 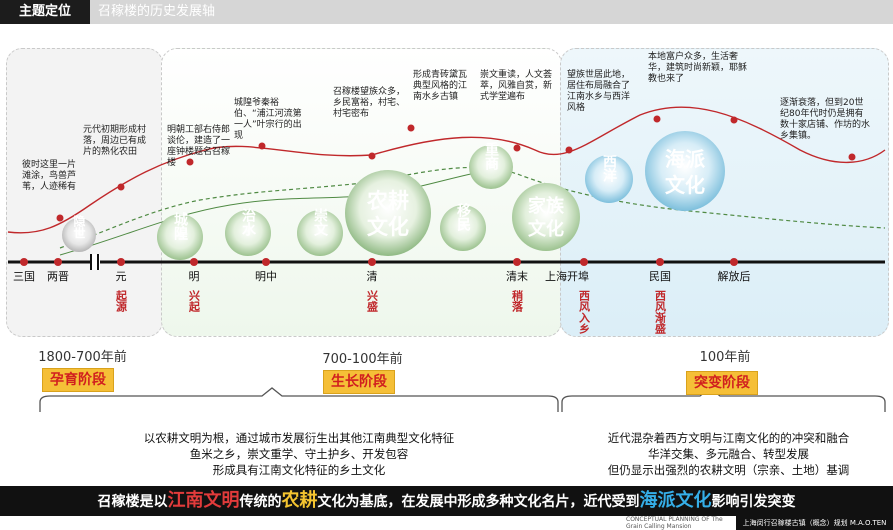 What do you see at coordinates (734, 276) in the screenshot?
I see `axis-label: 解放后` at bounding box center [734, 276].